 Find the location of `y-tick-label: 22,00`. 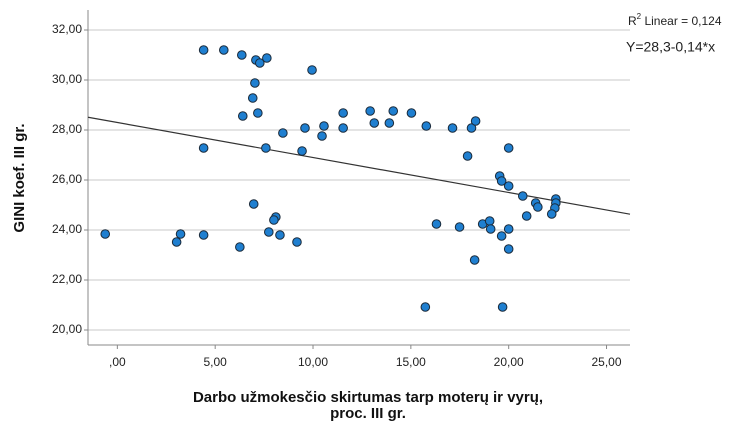

y-tick-label: 22,00 is located at coordinates (67, 279).